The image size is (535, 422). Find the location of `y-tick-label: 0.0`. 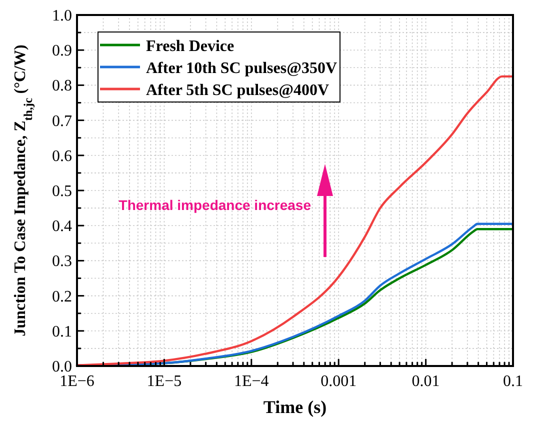

y-tick-label: 0.0 is located at coordinates (62, 367).